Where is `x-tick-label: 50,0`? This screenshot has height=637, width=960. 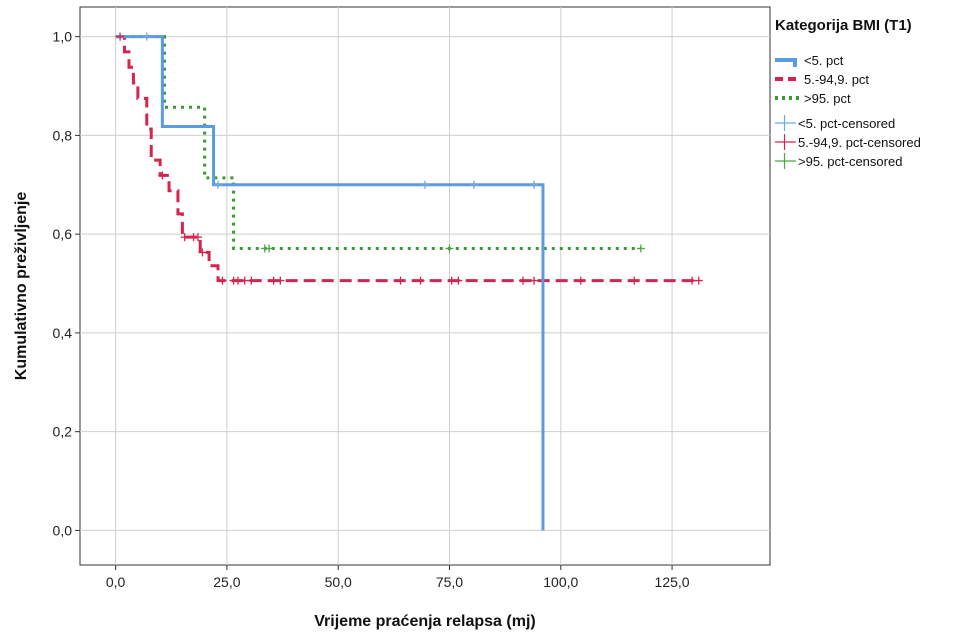
x-tick-label: 50,0 is located at coordinates (338, 582).